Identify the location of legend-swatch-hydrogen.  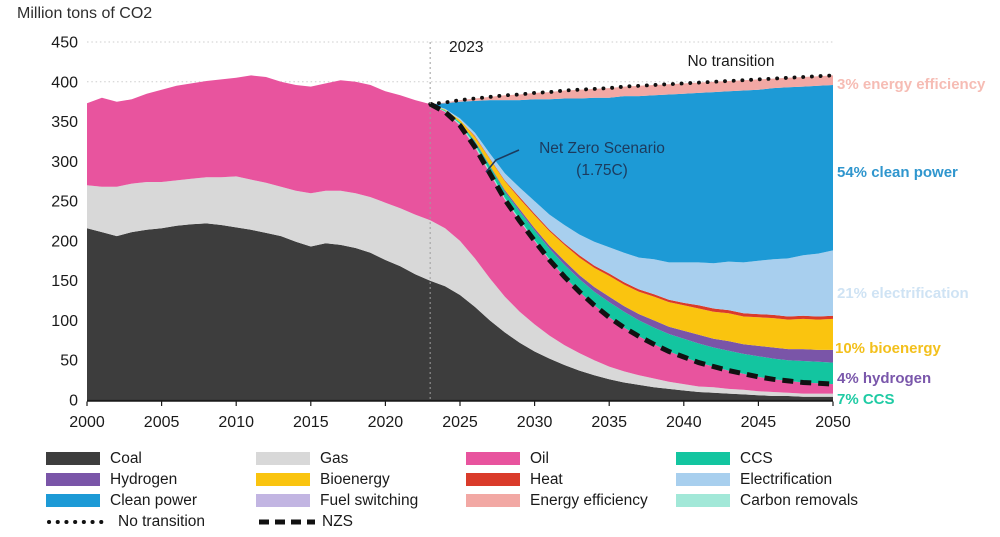
(73, 479).